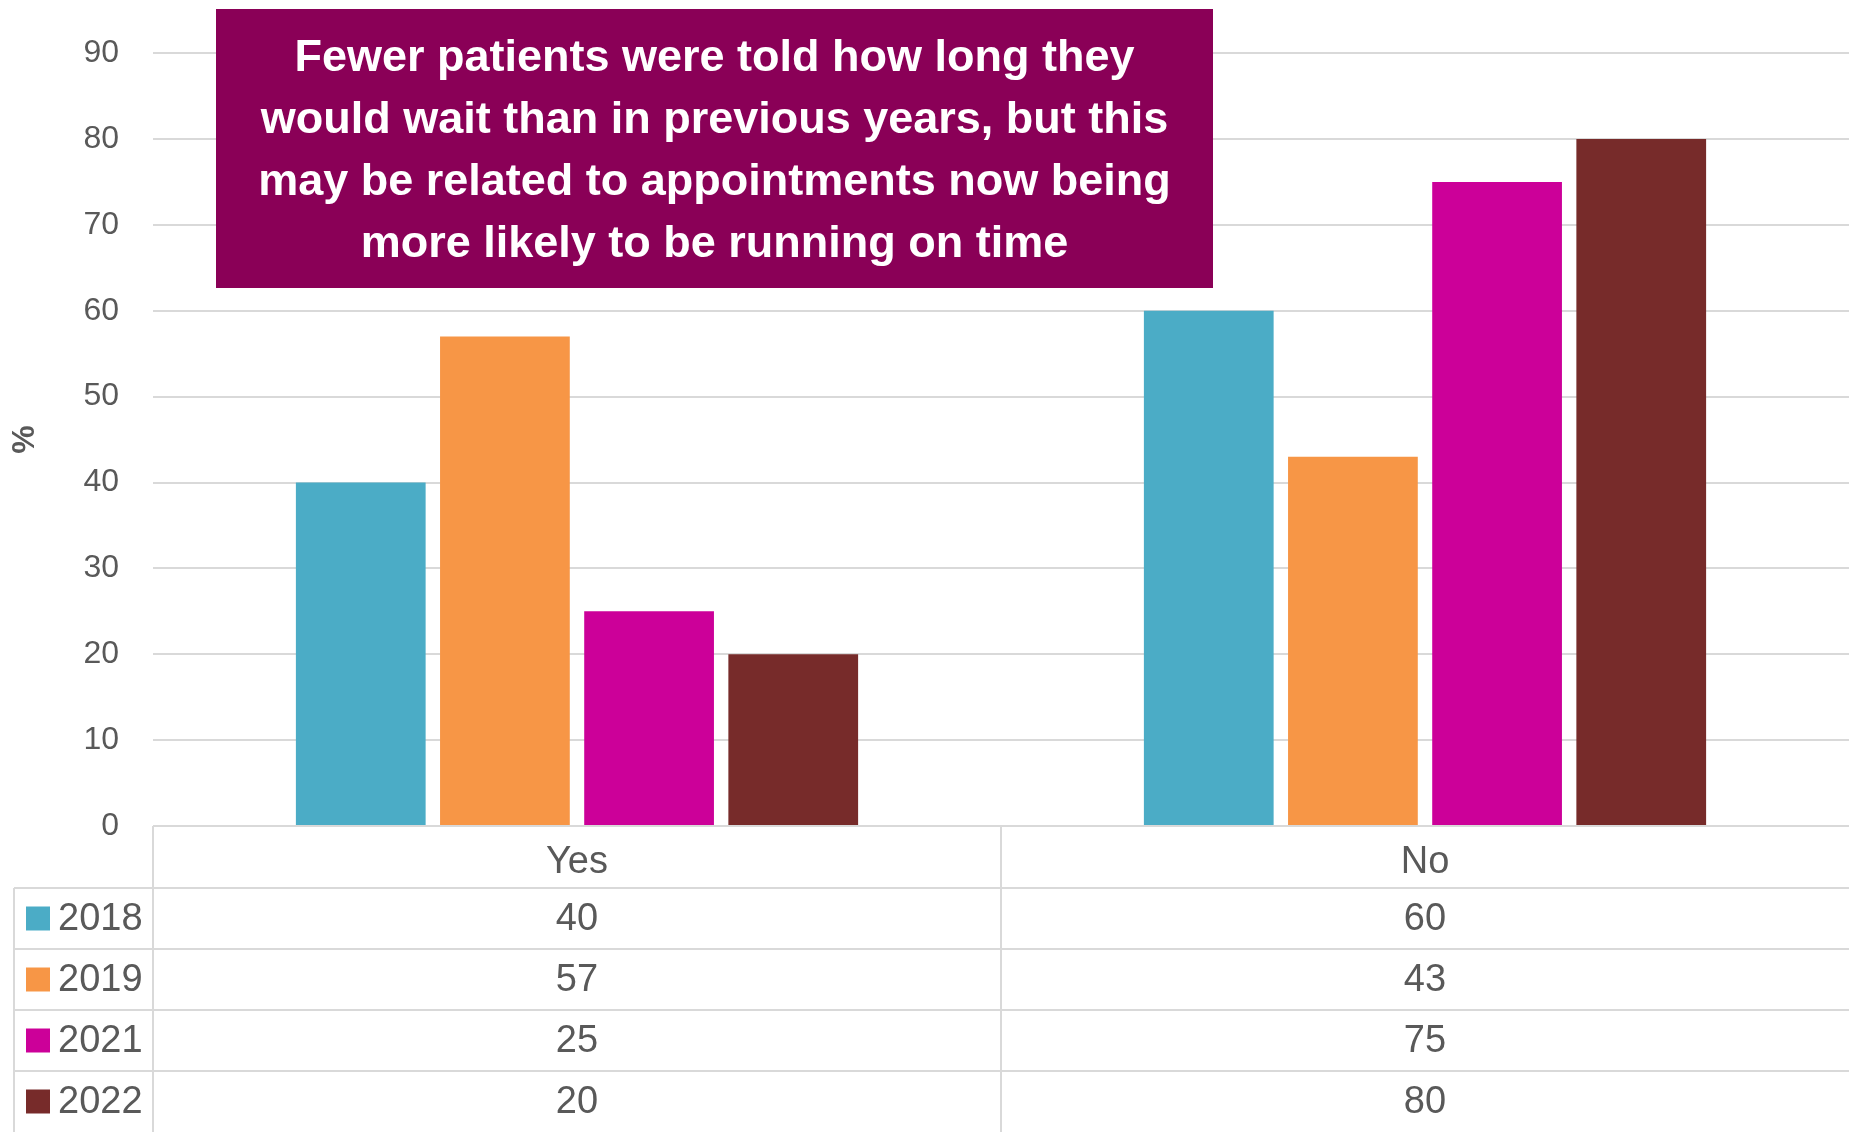 This screenshot has height=1132, width=1849. What do you see at coordinates (577, 916) in the screenshot?
I see `data-label: 40` at bounding box center [577, 916].